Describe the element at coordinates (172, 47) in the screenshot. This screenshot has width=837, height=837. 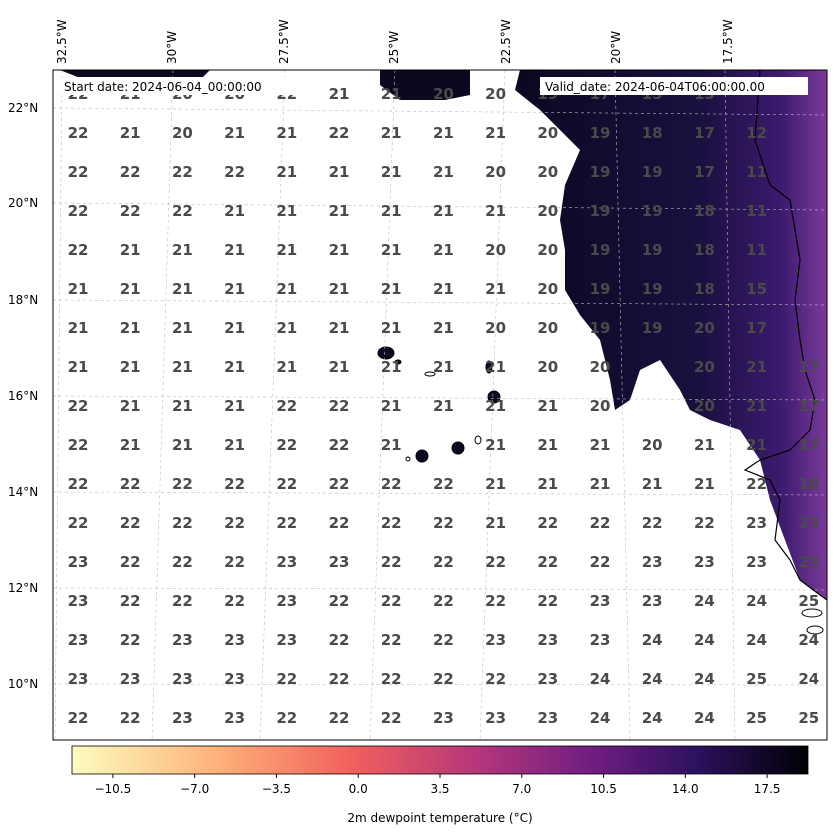
I see `lon-label: 30°W` at that location.